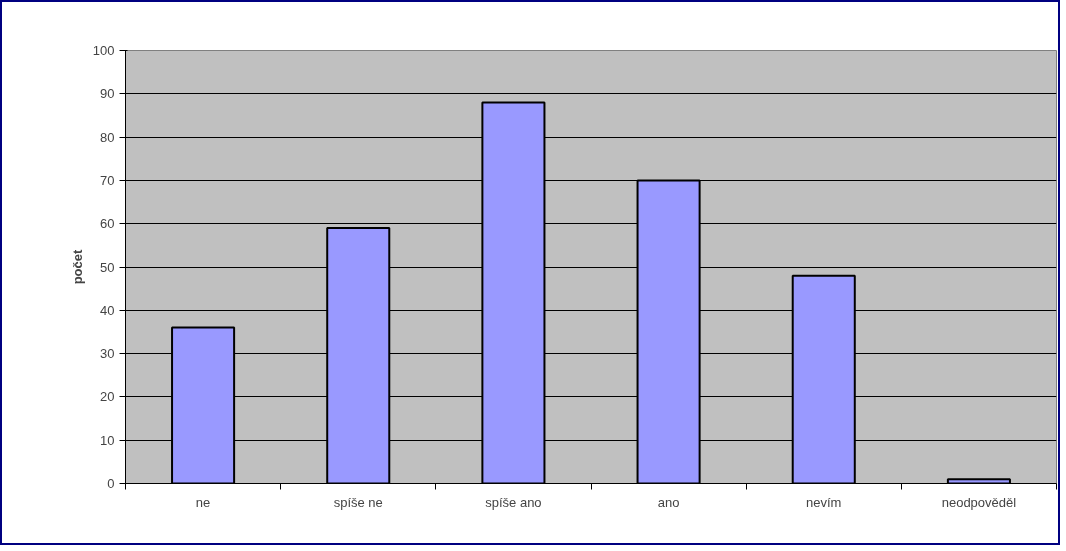  Describe the element at coordinates (107, 267) in the screenshot. I see `y-tick-label: 50` at that location.